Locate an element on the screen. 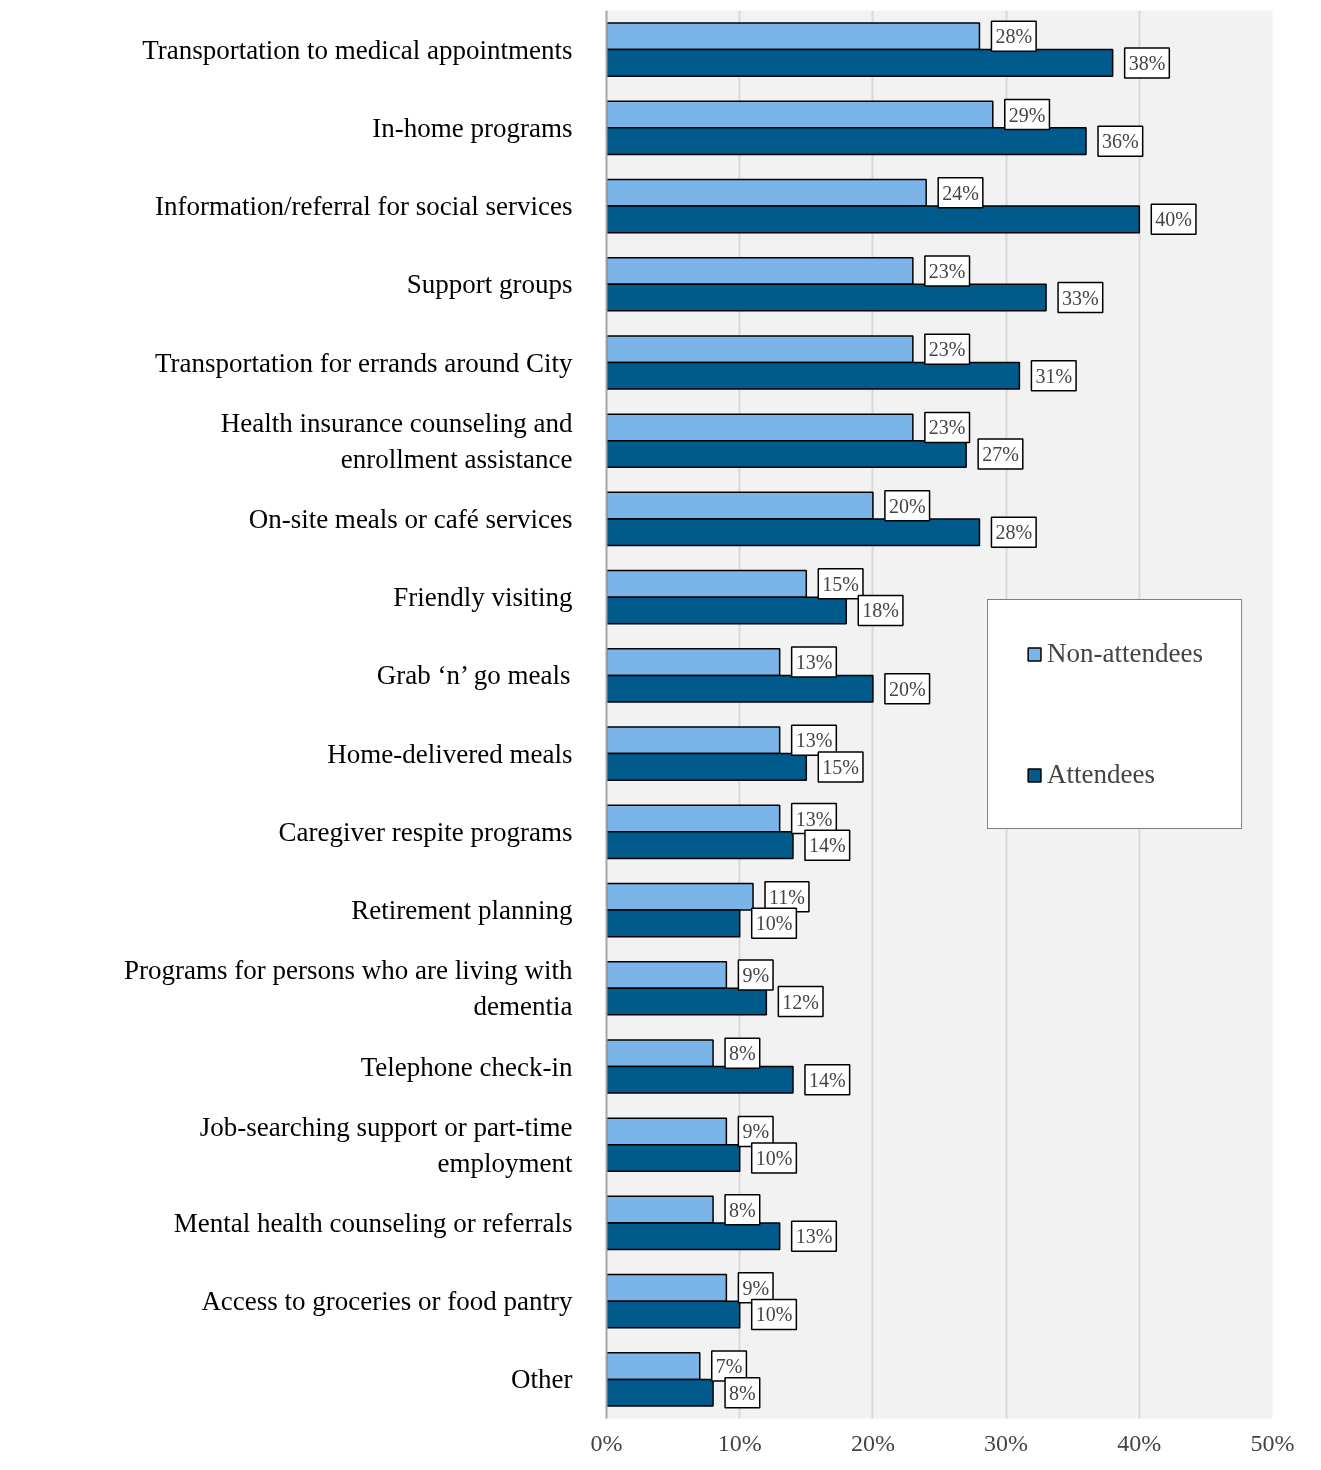 This screenshot has height=1470, width=1321. y-tick-label: Friendly visiting is located at coordinates (483, 597).